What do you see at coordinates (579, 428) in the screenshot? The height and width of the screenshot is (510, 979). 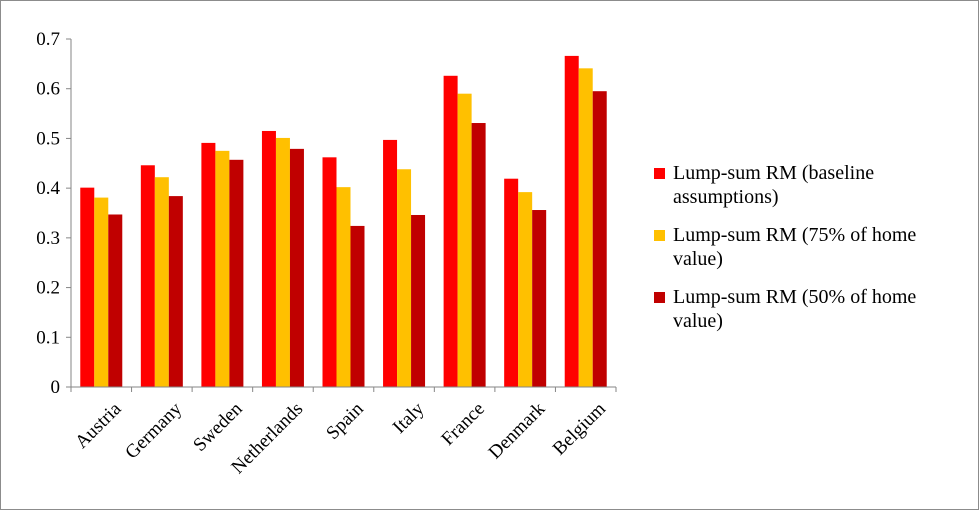 I see `x-tick-label: Belgium` at bounding box center [579, 428].